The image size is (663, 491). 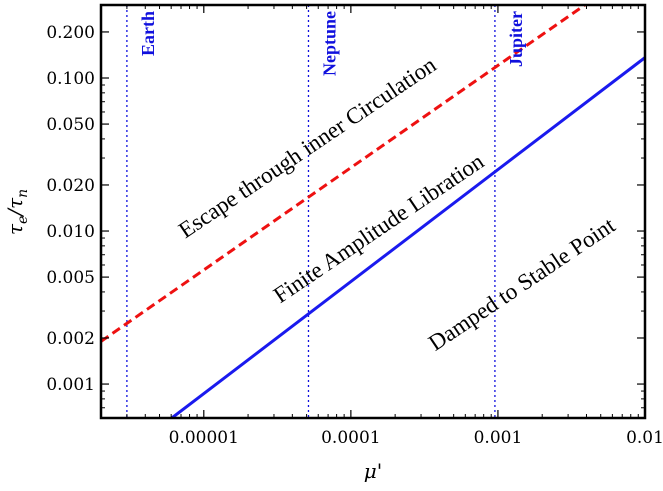 I want to click on y-axis-label-slash-tau: /τ, so click(x=15, y=207).